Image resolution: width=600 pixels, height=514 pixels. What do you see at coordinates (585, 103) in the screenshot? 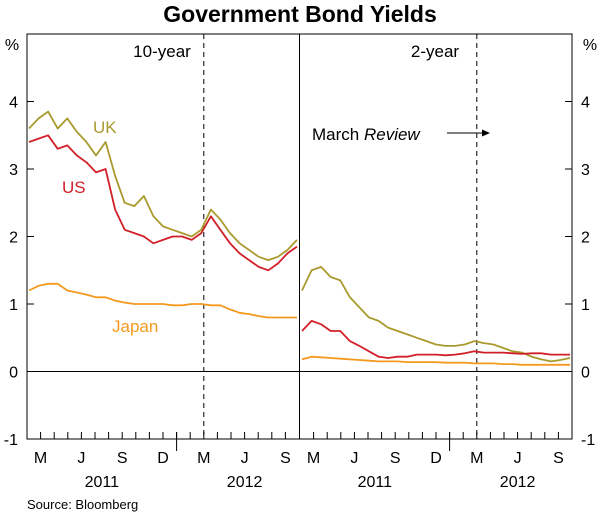
I see `y-tick-label-right: 4` at bounding box center [585, 103].